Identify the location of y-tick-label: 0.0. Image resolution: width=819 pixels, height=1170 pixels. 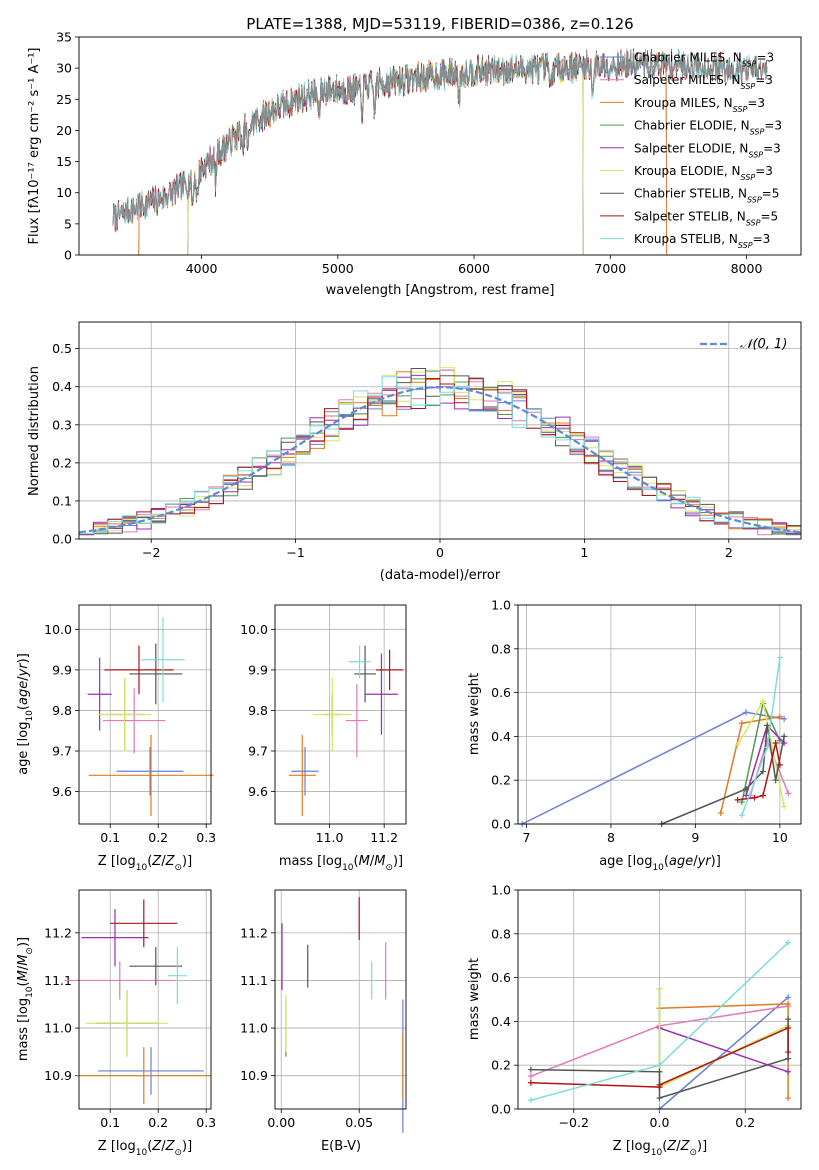
(501, 1109).